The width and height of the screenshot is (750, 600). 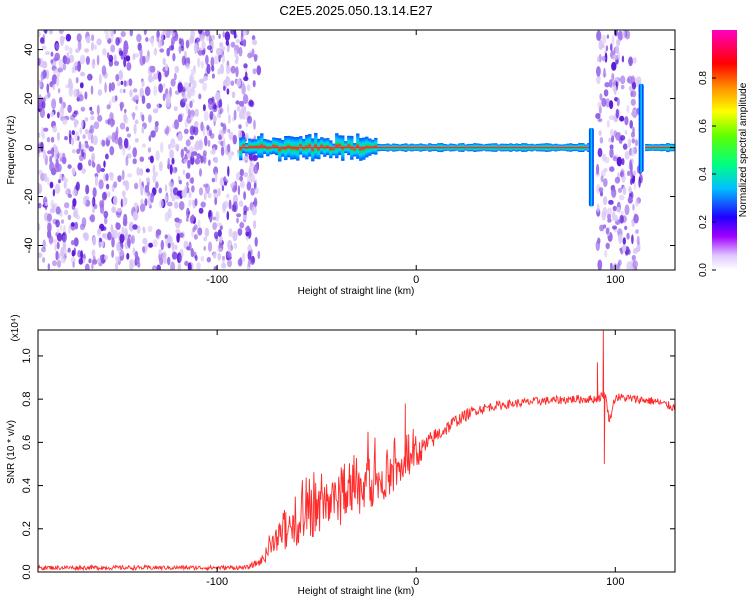 What do you see at coordinates (27, 528) in the screenshot?
I see `snr-ytick-label: 0.2` at bounding box center [27, 528].